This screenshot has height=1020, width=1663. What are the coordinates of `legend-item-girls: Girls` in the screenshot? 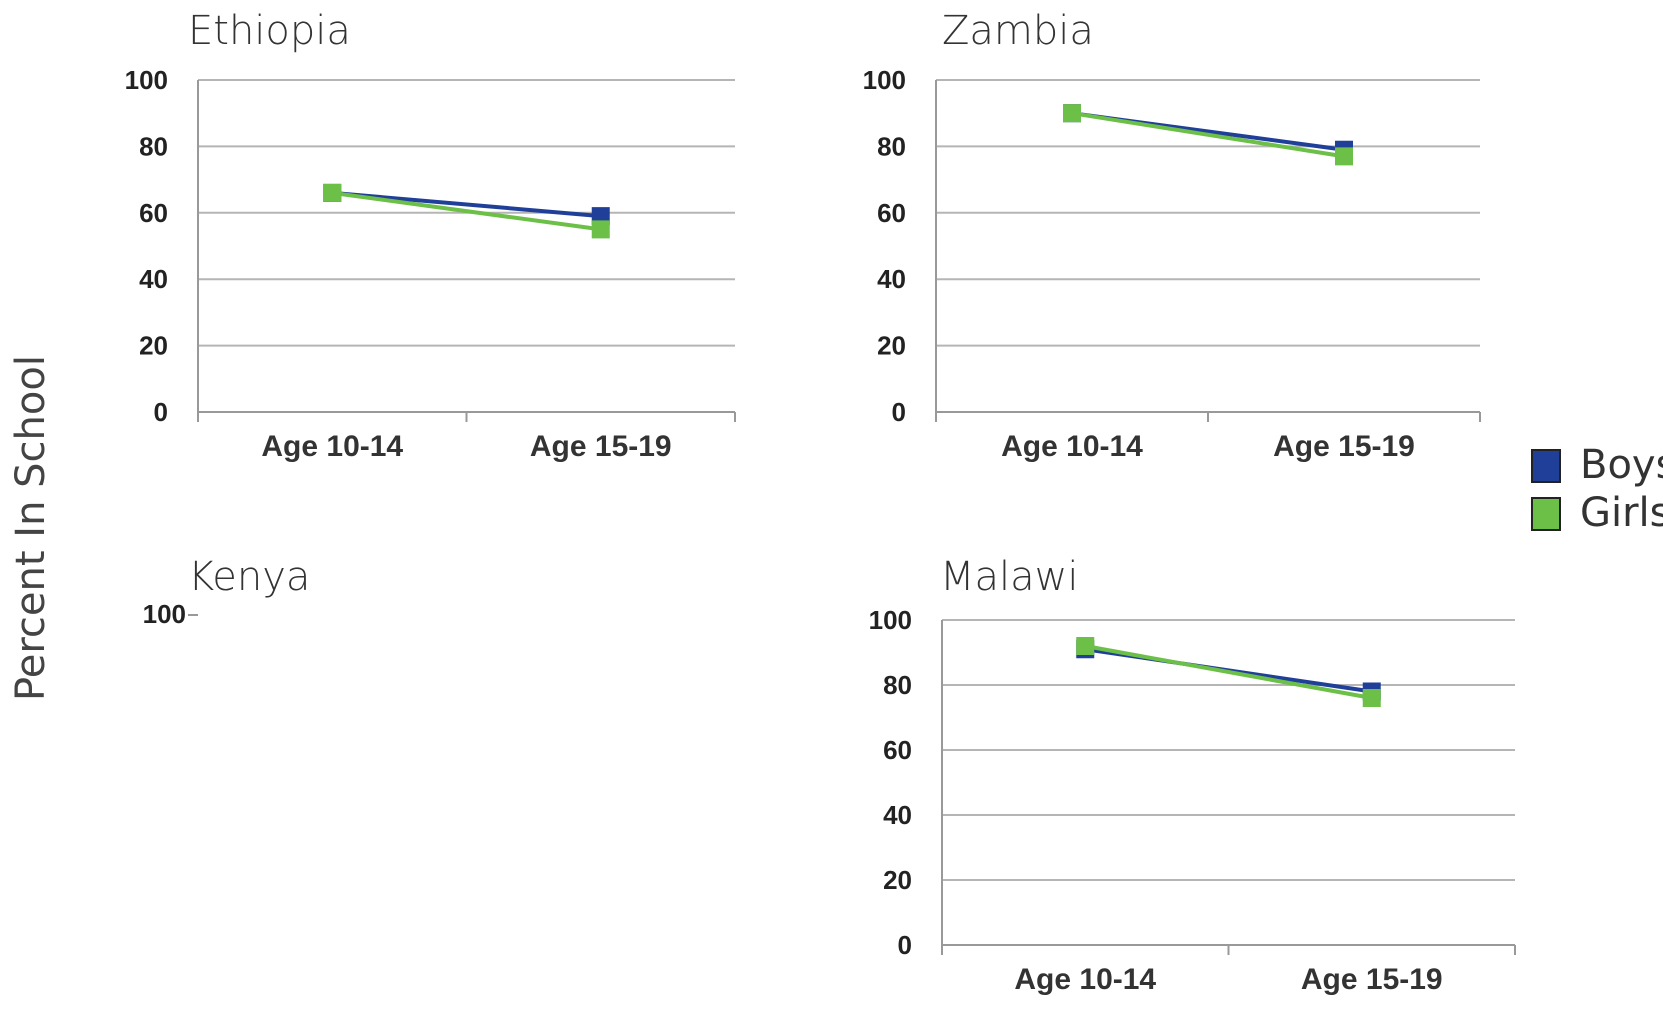 It's located at (1597, 513).